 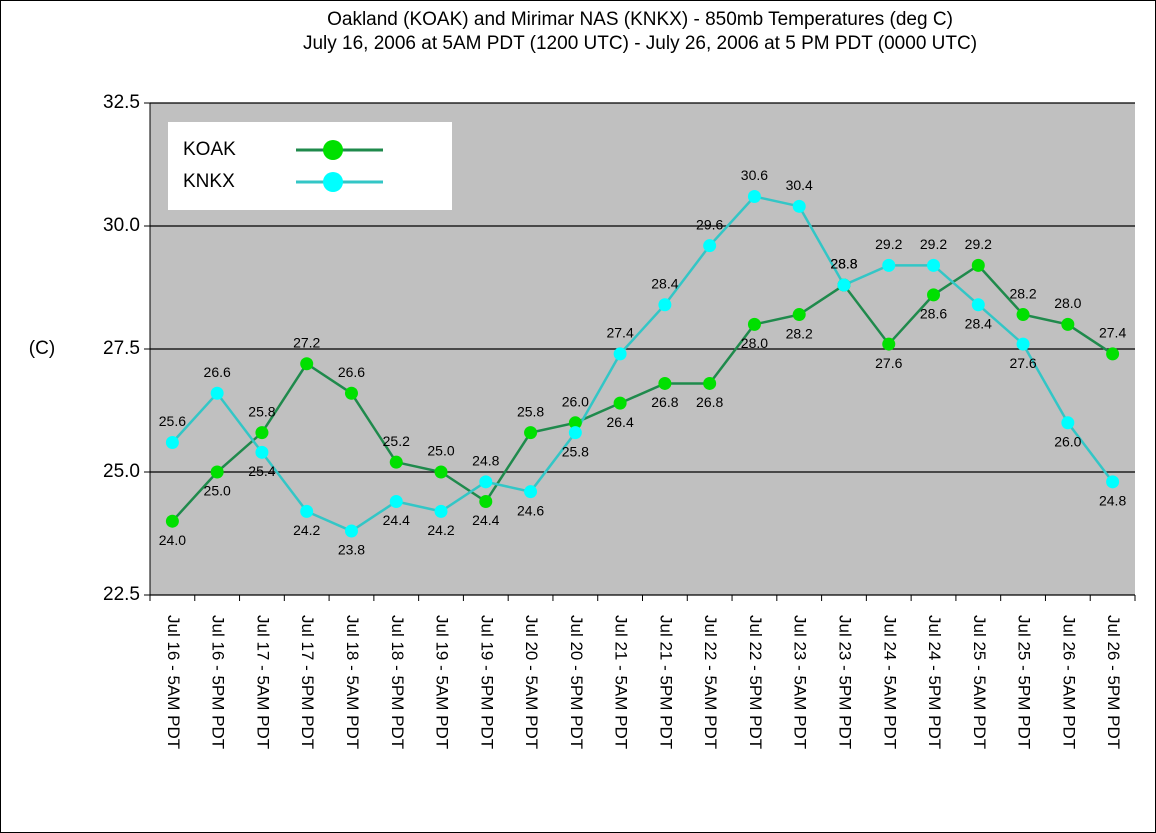 I want to click on x-tick-label: Jul 24 - 5AM PDT, so click(x=889, y=682).